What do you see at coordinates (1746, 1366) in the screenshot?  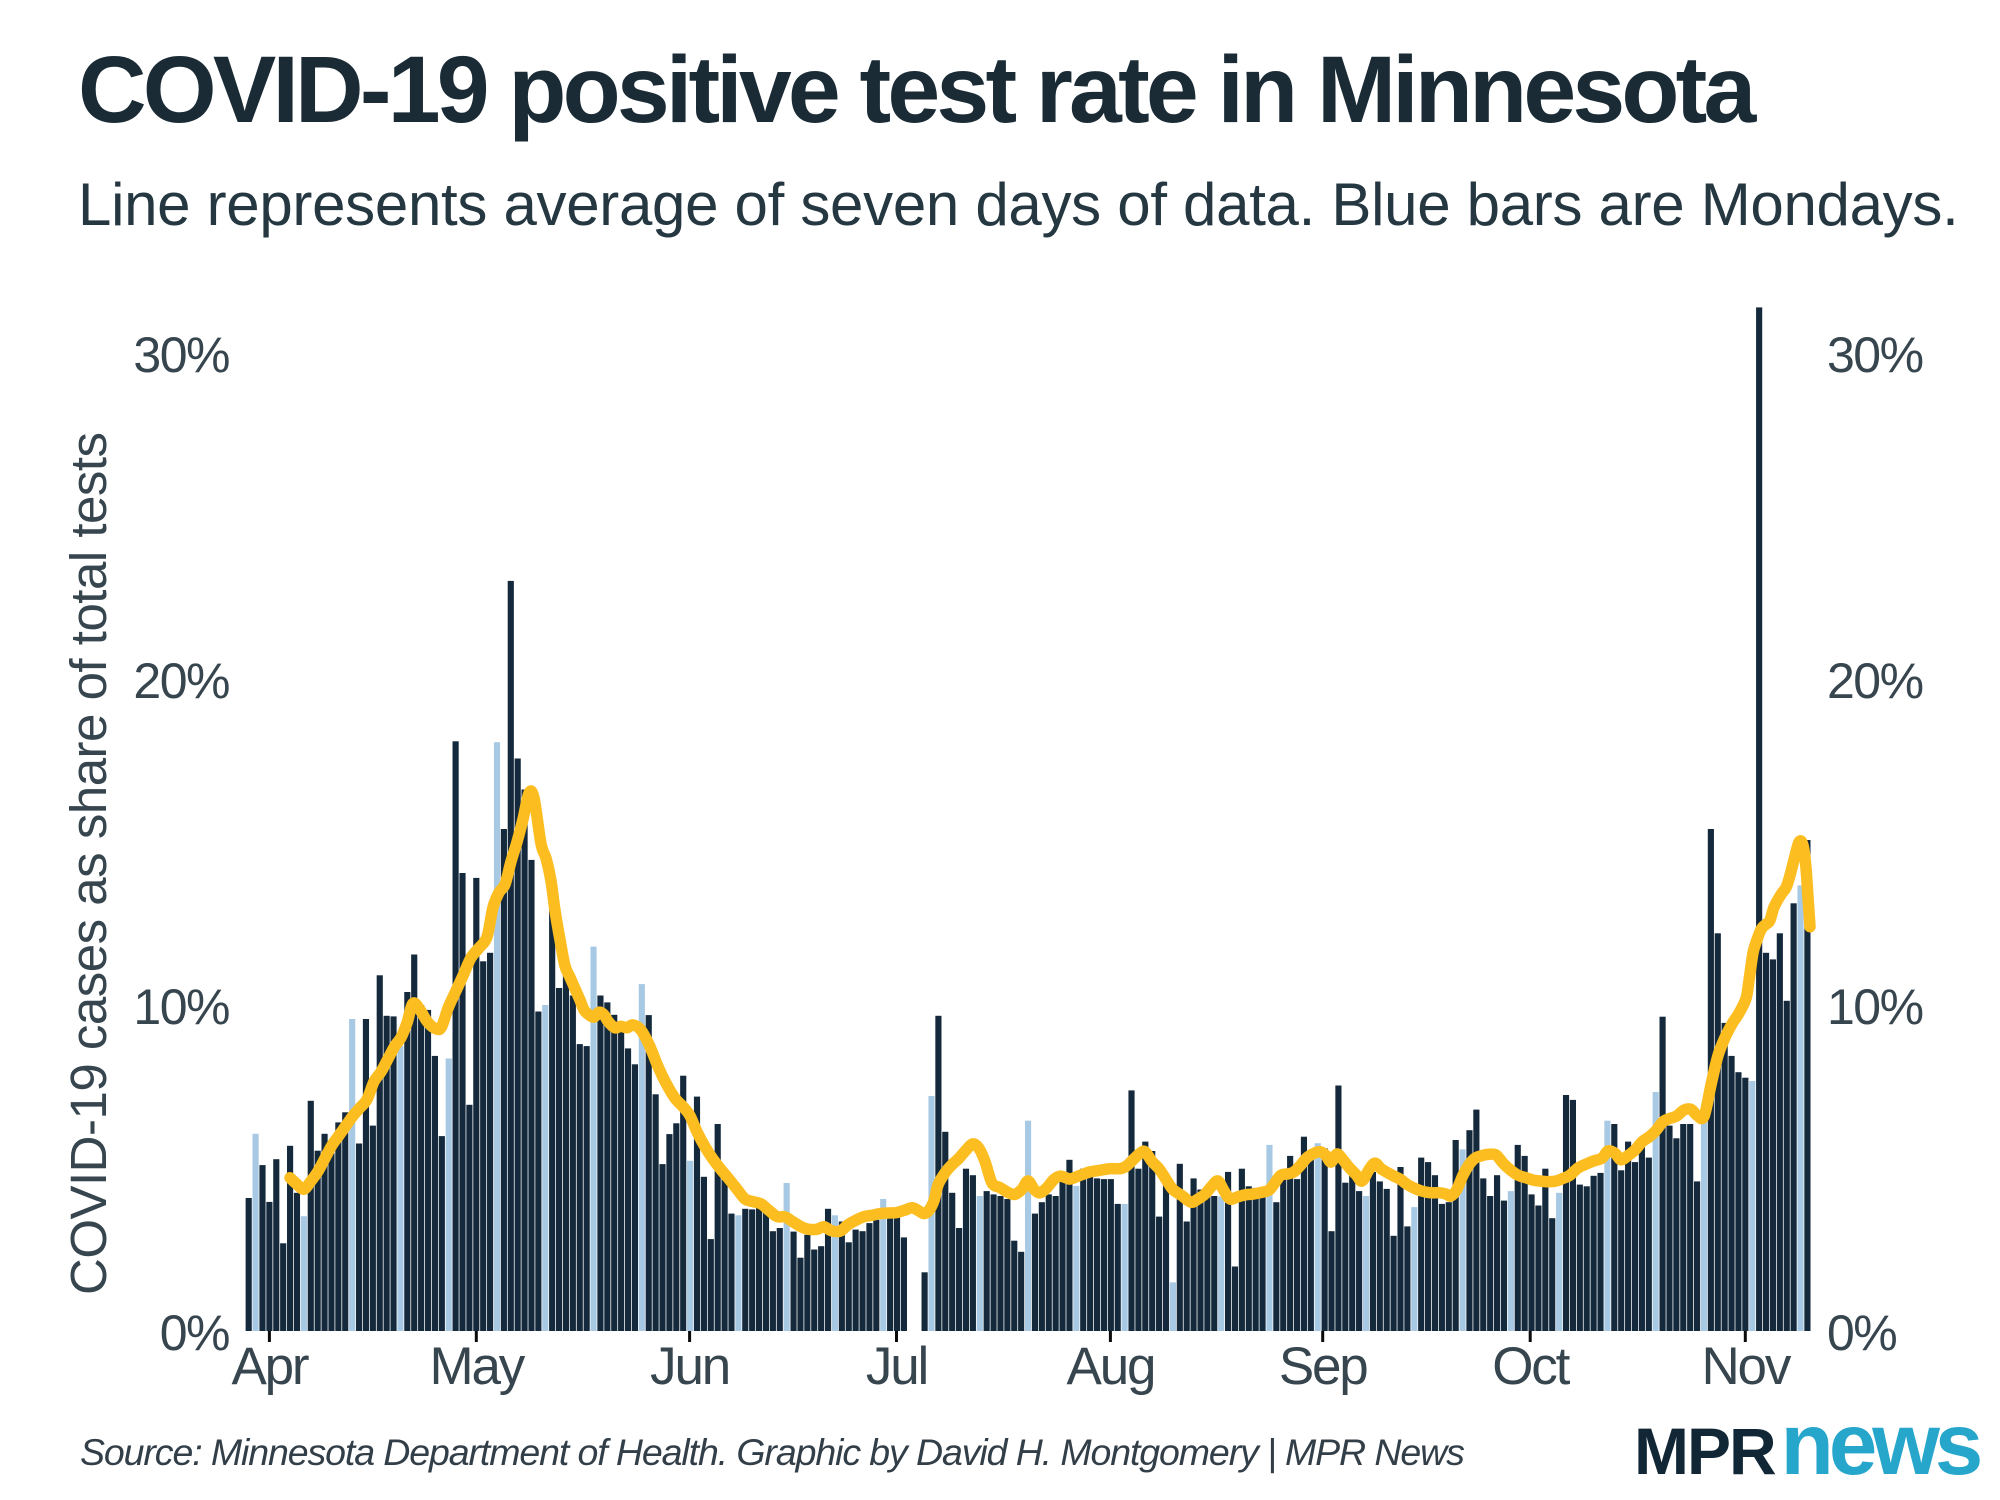 I see `svg-text: Nov` at bounding box center [1746, 1366].